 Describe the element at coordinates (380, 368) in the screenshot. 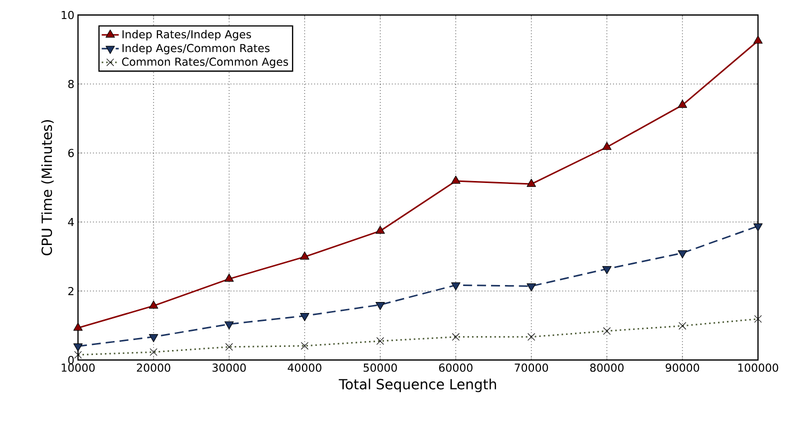

I see `x-tick-label: 50000` at that location.